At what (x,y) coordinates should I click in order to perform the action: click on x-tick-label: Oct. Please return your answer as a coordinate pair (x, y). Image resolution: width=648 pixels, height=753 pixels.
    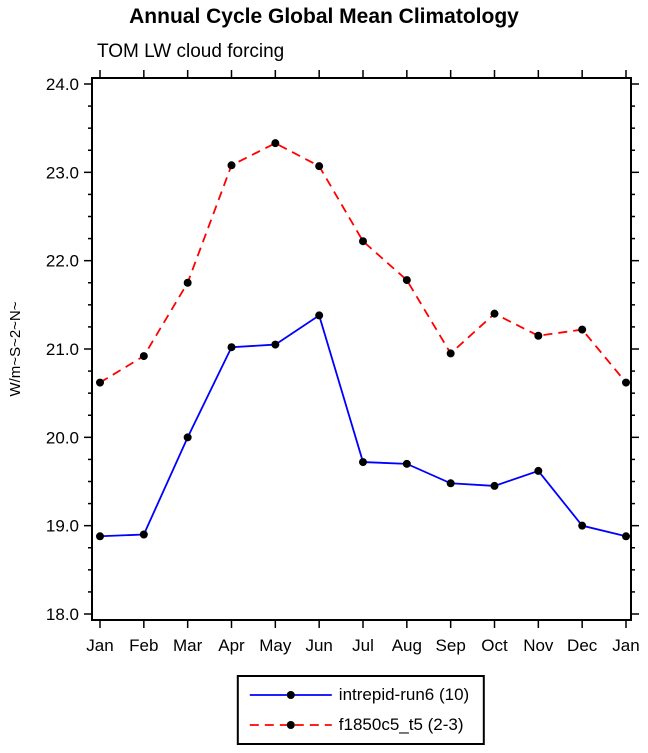
    Looking at the image, I should click on (494, 645).